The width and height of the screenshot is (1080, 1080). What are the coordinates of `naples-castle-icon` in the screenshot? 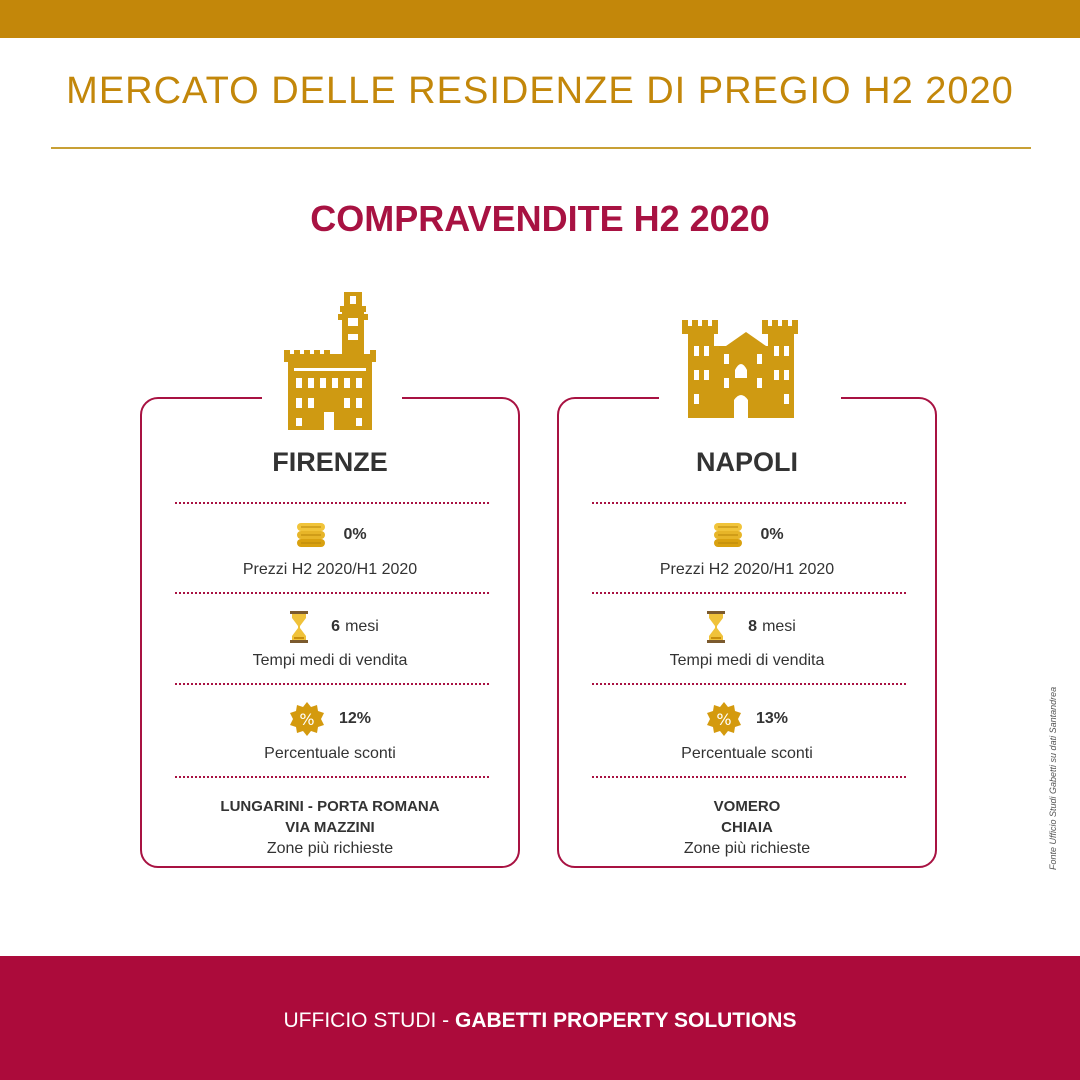 It's located at (740, 369).